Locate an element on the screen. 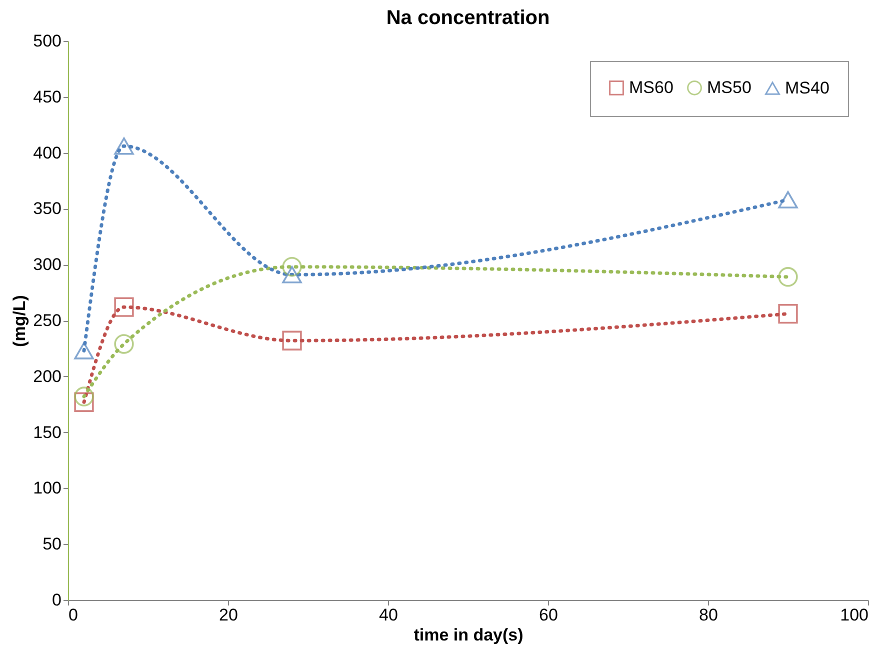 The width and height of the screenshot is (889, 651). y-tick-label: 0 is located at coordinates (57, 600).